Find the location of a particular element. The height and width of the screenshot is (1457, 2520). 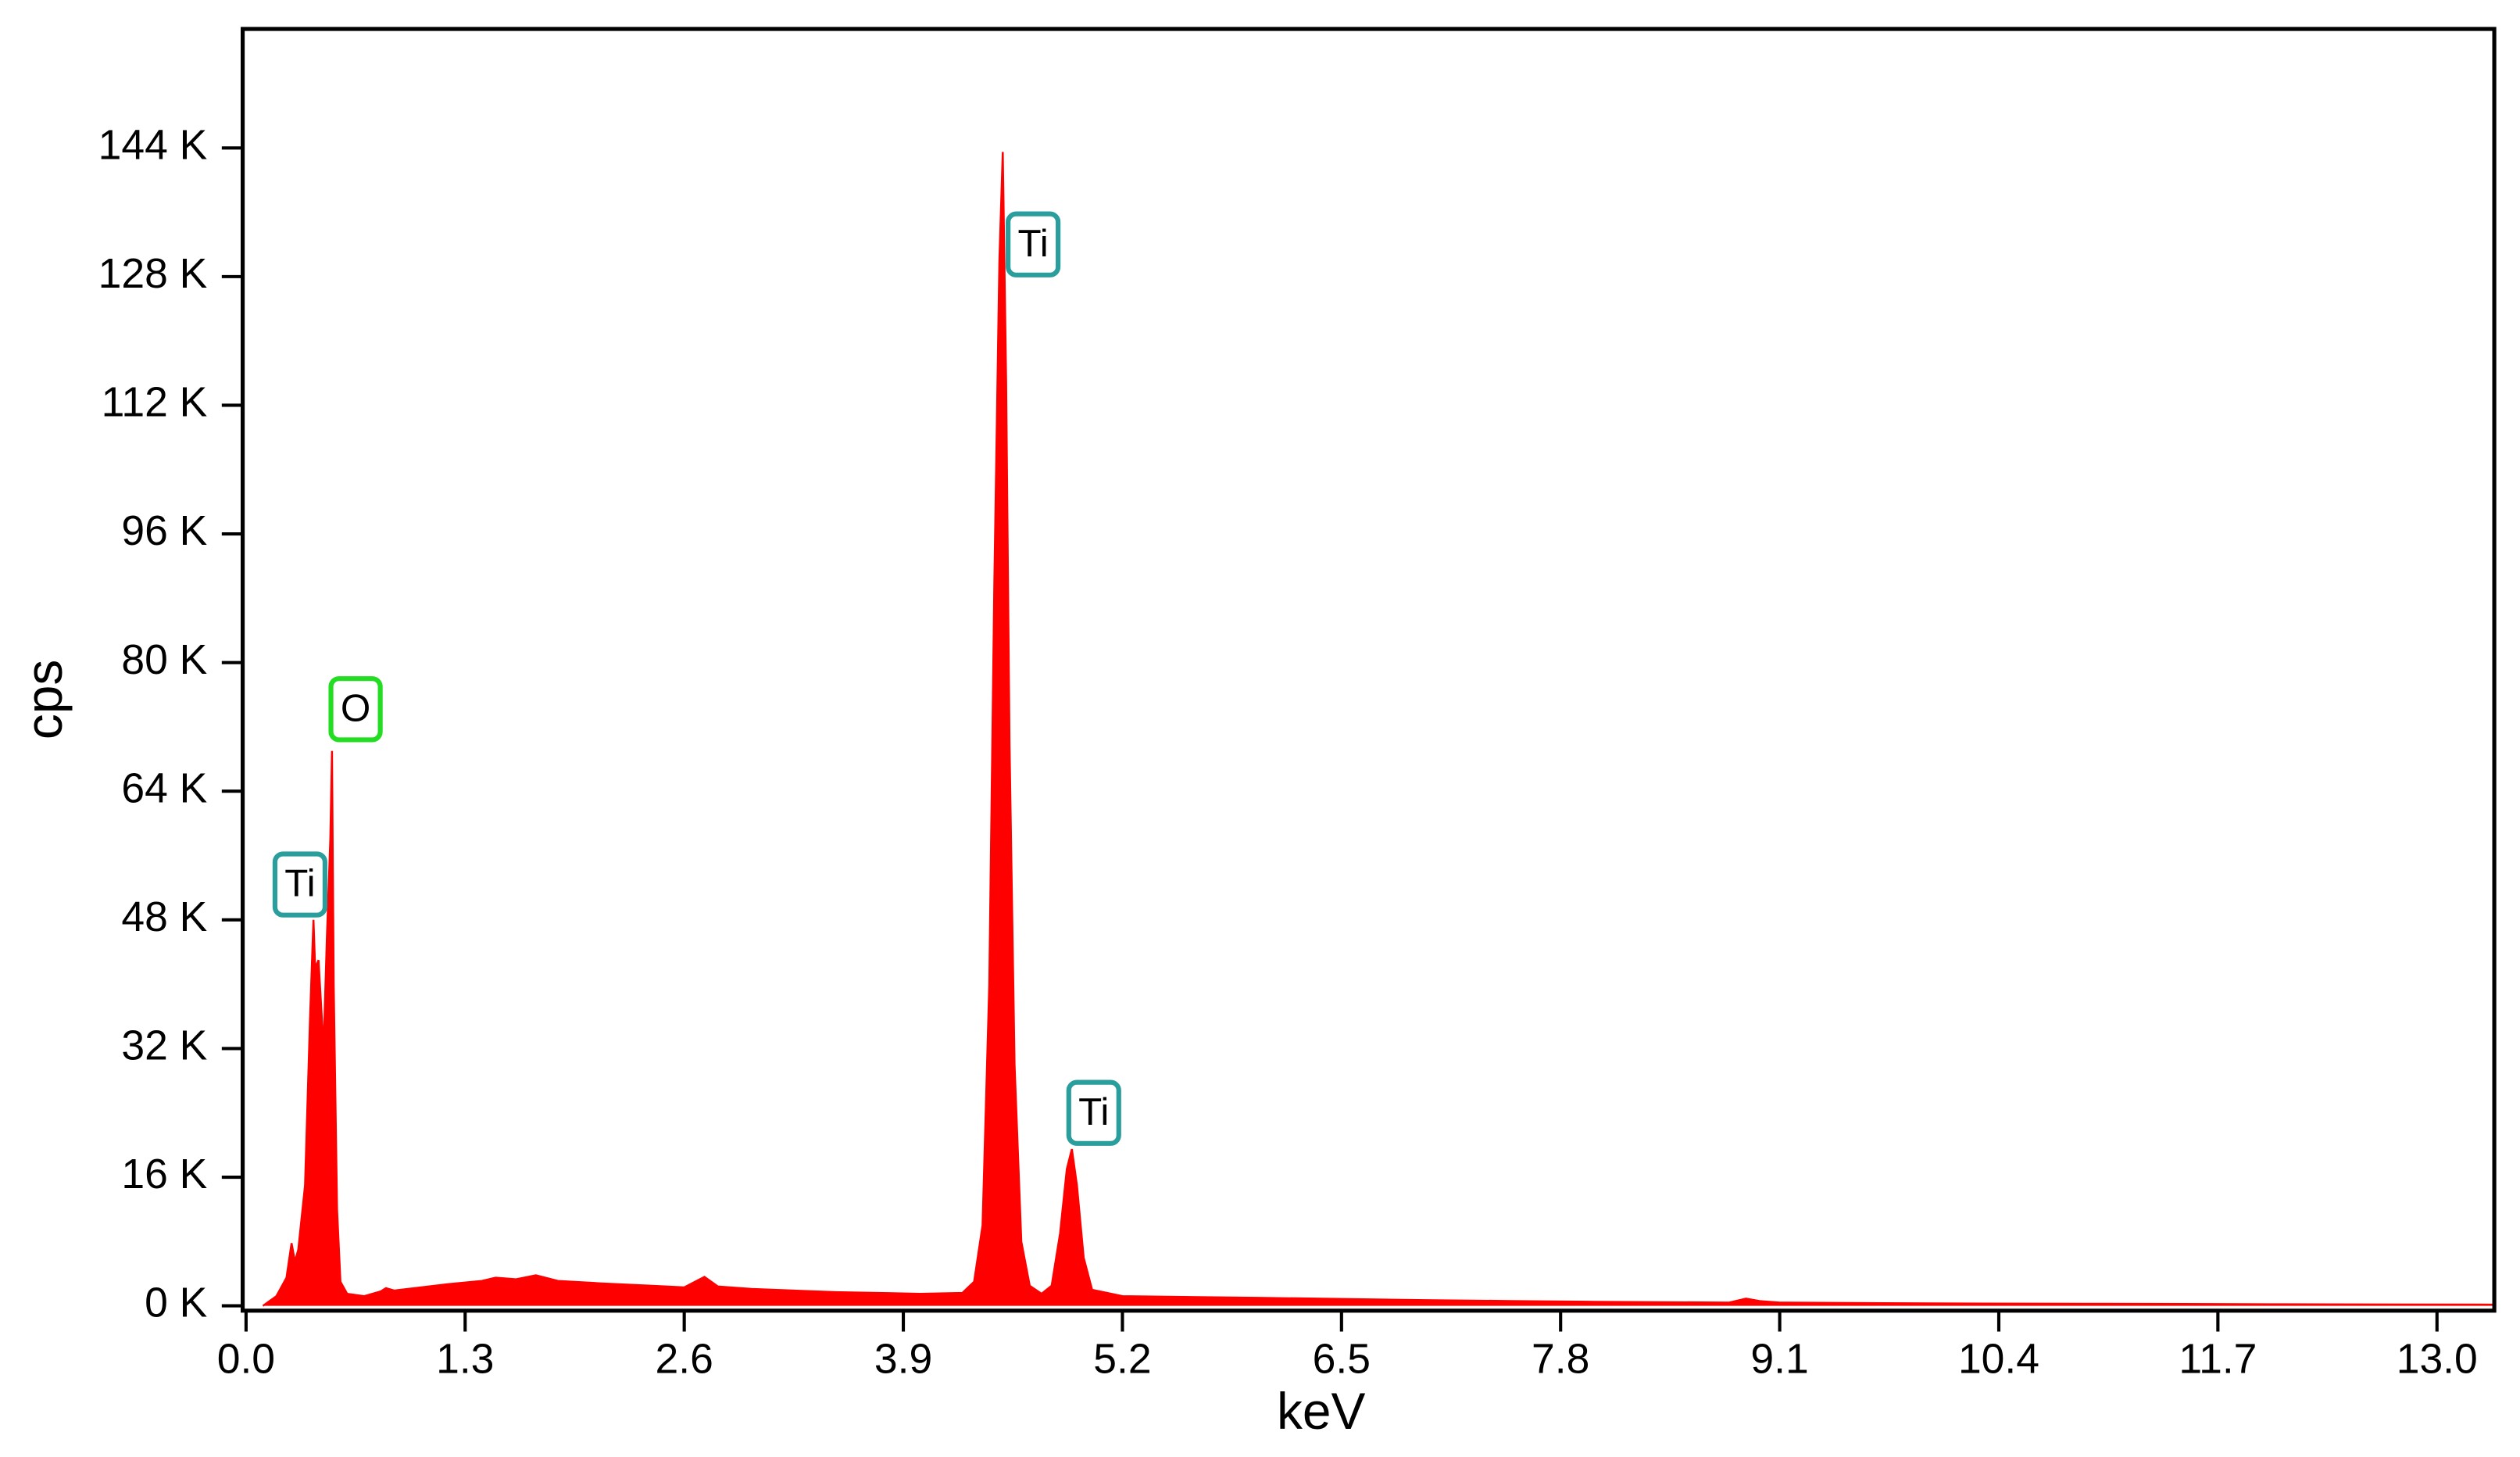

y-tick-label: 16 K is located at coordinates (164, 1174).